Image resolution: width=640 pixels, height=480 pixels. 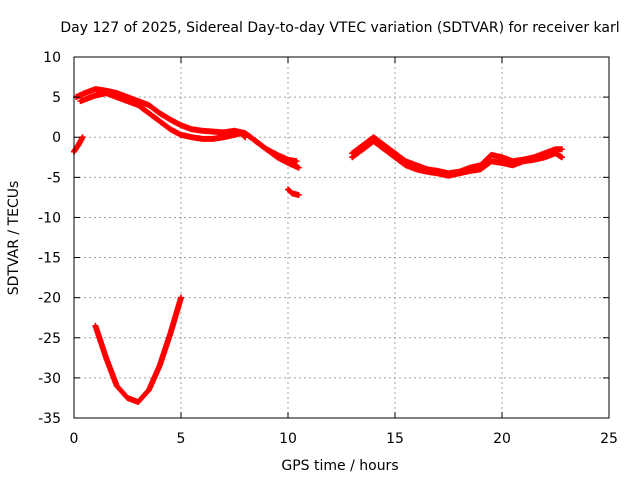 What do you see at coordinates (56, 138) in the screenshot?
I see `y-tick-label: 0` at bounding box center [56, 138].